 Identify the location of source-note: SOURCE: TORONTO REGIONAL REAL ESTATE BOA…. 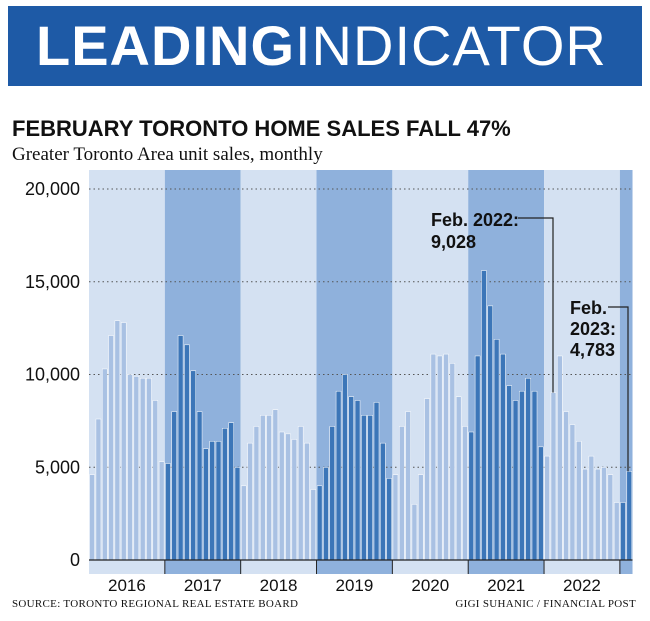
(155, 604).